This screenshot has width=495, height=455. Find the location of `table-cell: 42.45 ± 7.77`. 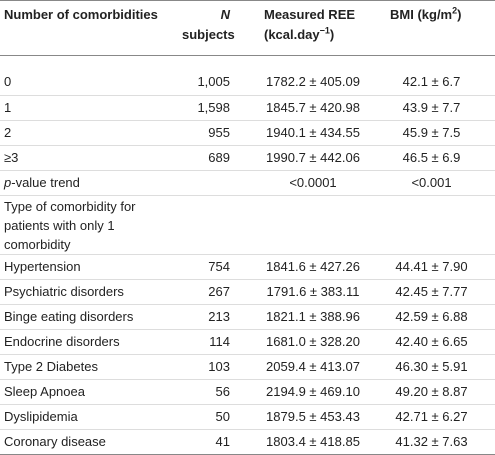

table-cell: 42.45 ± 7.77 is located at coordinates (440, 292).